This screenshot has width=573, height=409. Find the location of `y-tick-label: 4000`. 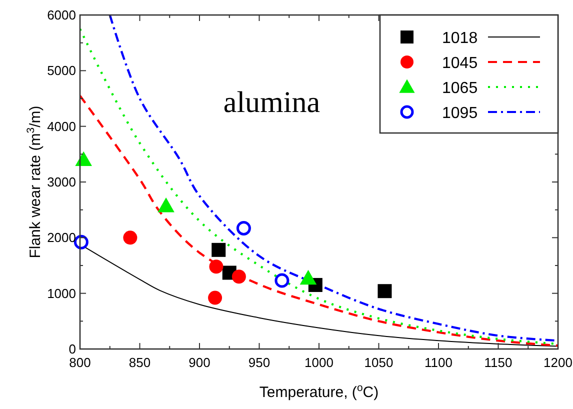

y-tick-label: 4000 is located at coordinates (61, 126).